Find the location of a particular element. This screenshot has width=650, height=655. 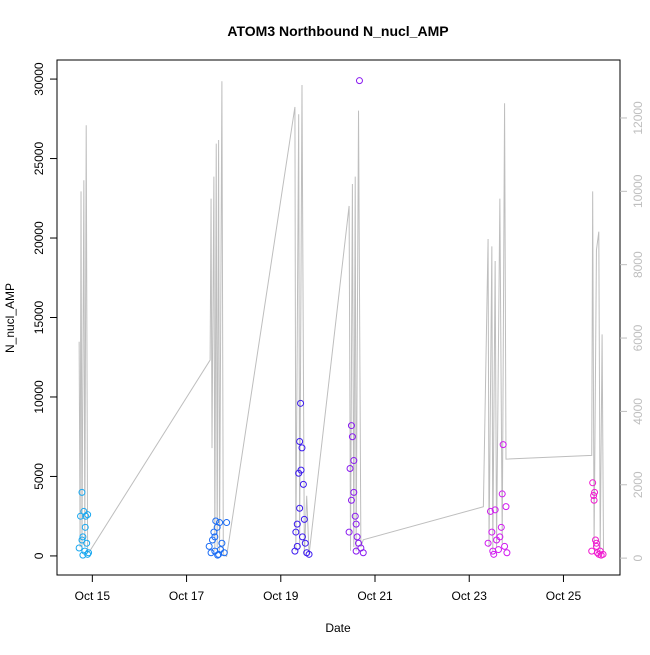

y-tick-label: 10000 is located at coordinates (39, 397).